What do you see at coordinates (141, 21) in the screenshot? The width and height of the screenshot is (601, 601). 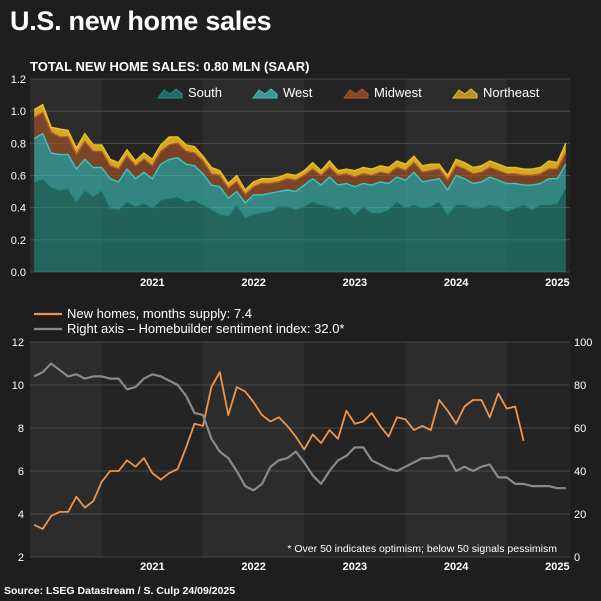 I see `chart-title: U.S. new home sales` at bounding box center [141, 21].